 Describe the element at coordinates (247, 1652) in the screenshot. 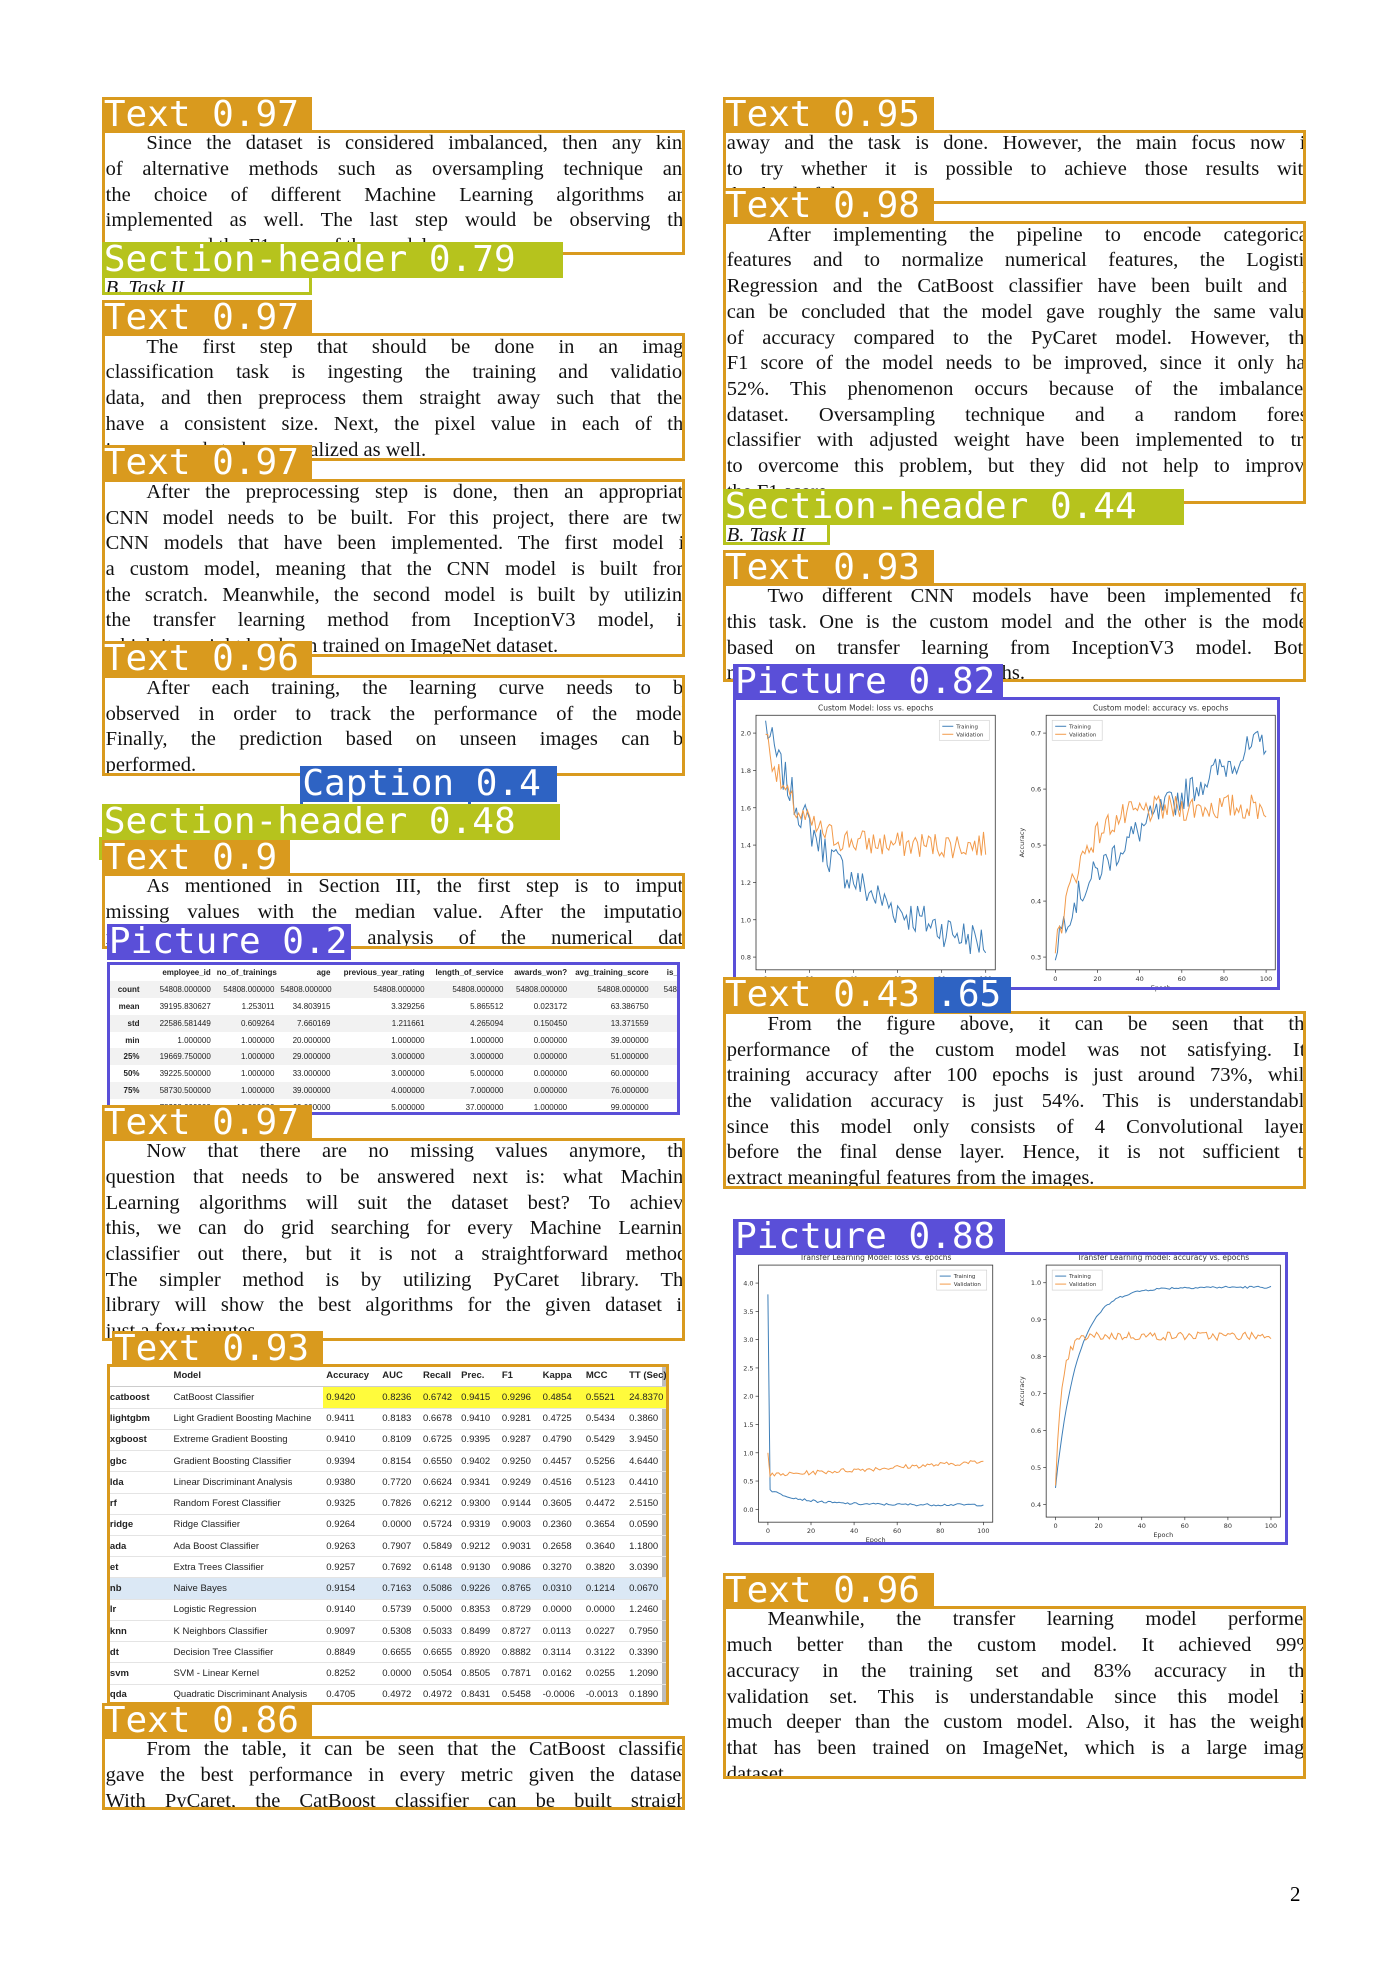

I see `cell: Decision Tree Classifier` at that location.